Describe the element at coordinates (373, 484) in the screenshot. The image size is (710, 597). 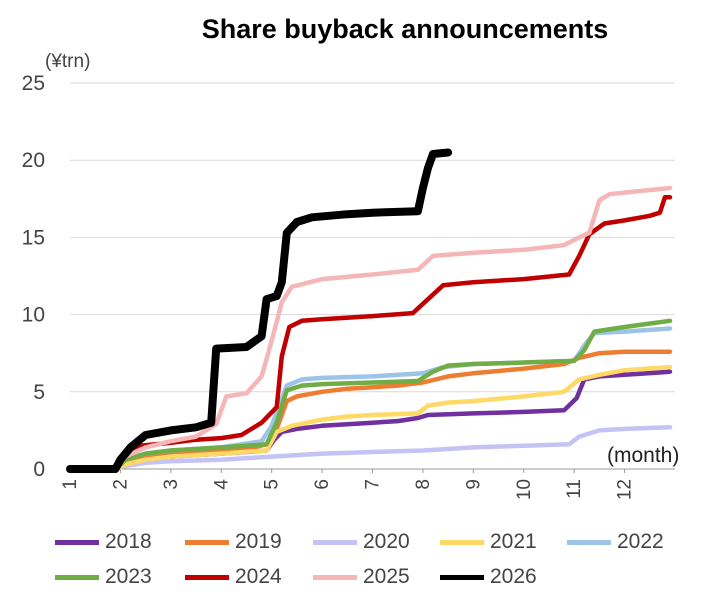
I see `x-tick-label: 7` at that location.